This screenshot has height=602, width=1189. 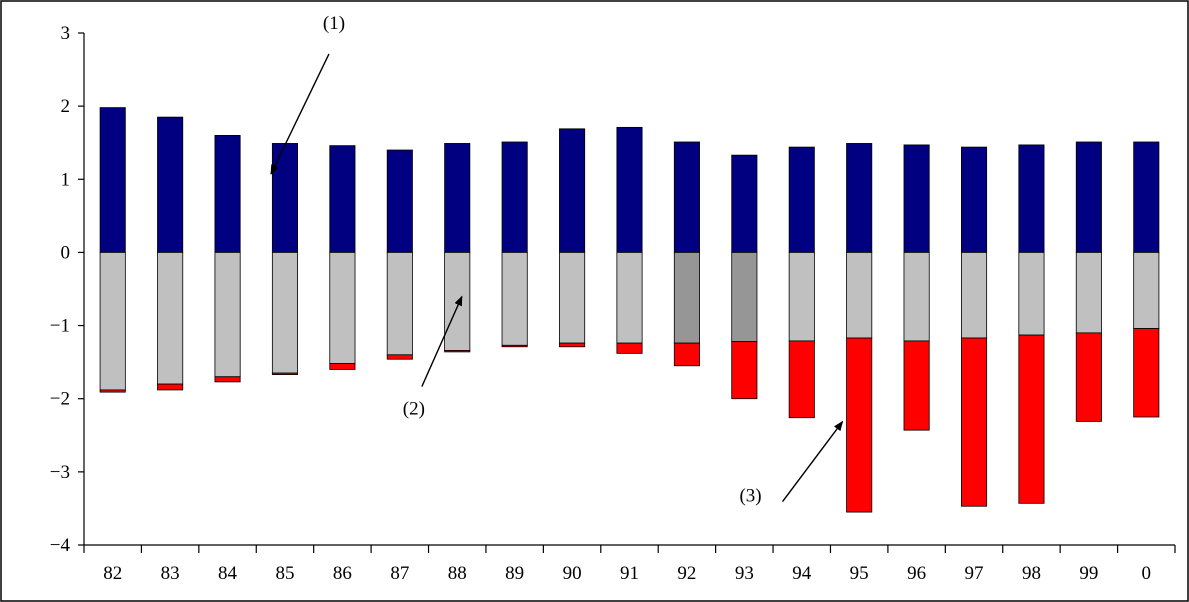 I want to click on x-ticks: 82 83 84 85 86 87 88 89 90 91 92 93 94 95 96 97 98 99 0, so click(x=629, y=564).